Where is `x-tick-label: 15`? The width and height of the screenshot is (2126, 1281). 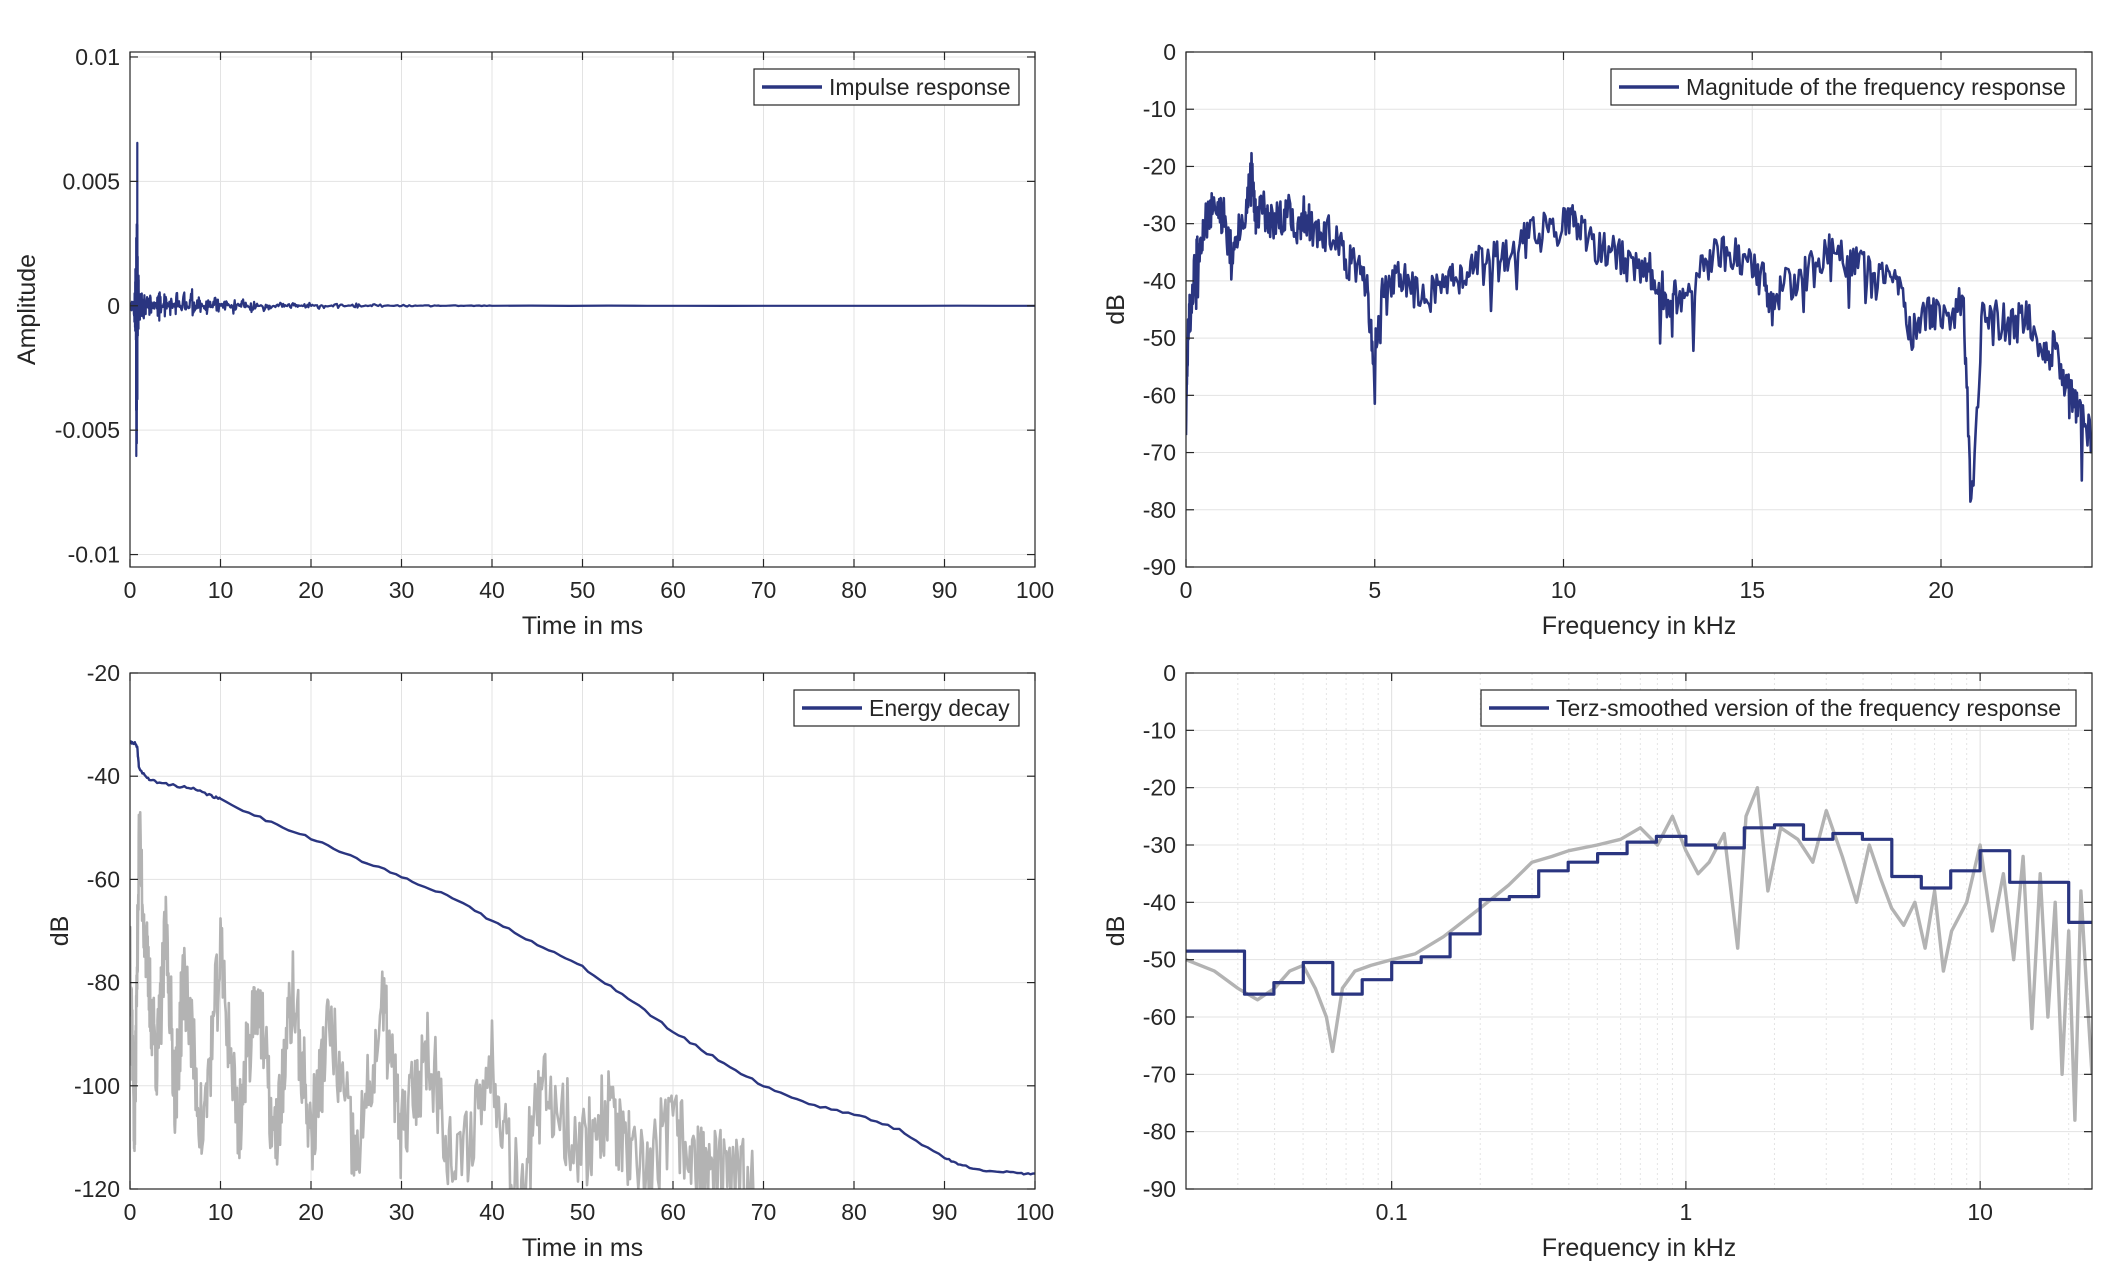 x-tick-label: 15 is located at coordinates (1752, 590).